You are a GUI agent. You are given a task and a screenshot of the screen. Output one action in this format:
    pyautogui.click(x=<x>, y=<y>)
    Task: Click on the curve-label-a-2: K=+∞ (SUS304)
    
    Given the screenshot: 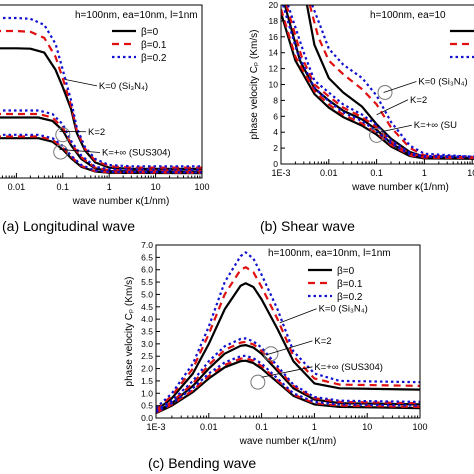 What is the action you would take?
    pyautogui.click(x=136, y=153)
    